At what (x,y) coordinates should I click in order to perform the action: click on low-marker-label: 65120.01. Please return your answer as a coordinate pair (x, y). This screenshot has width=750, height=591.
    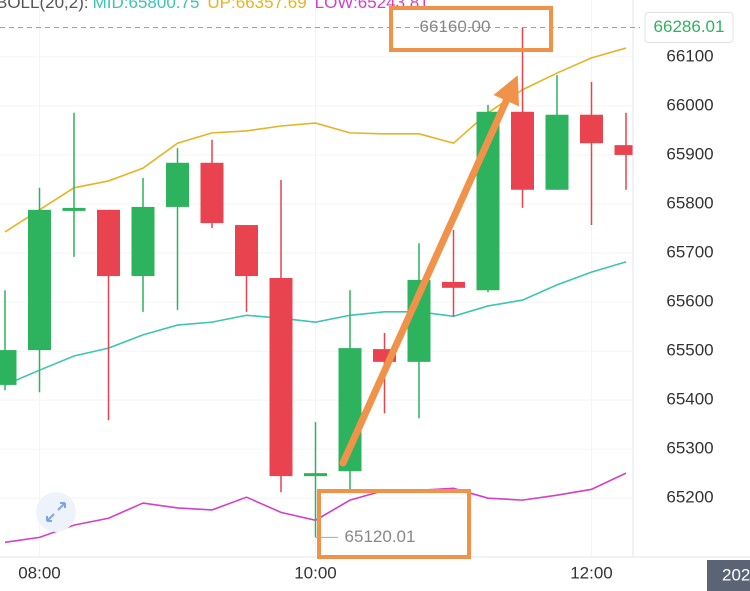
    Looking at the image, I should click on (380, 536).